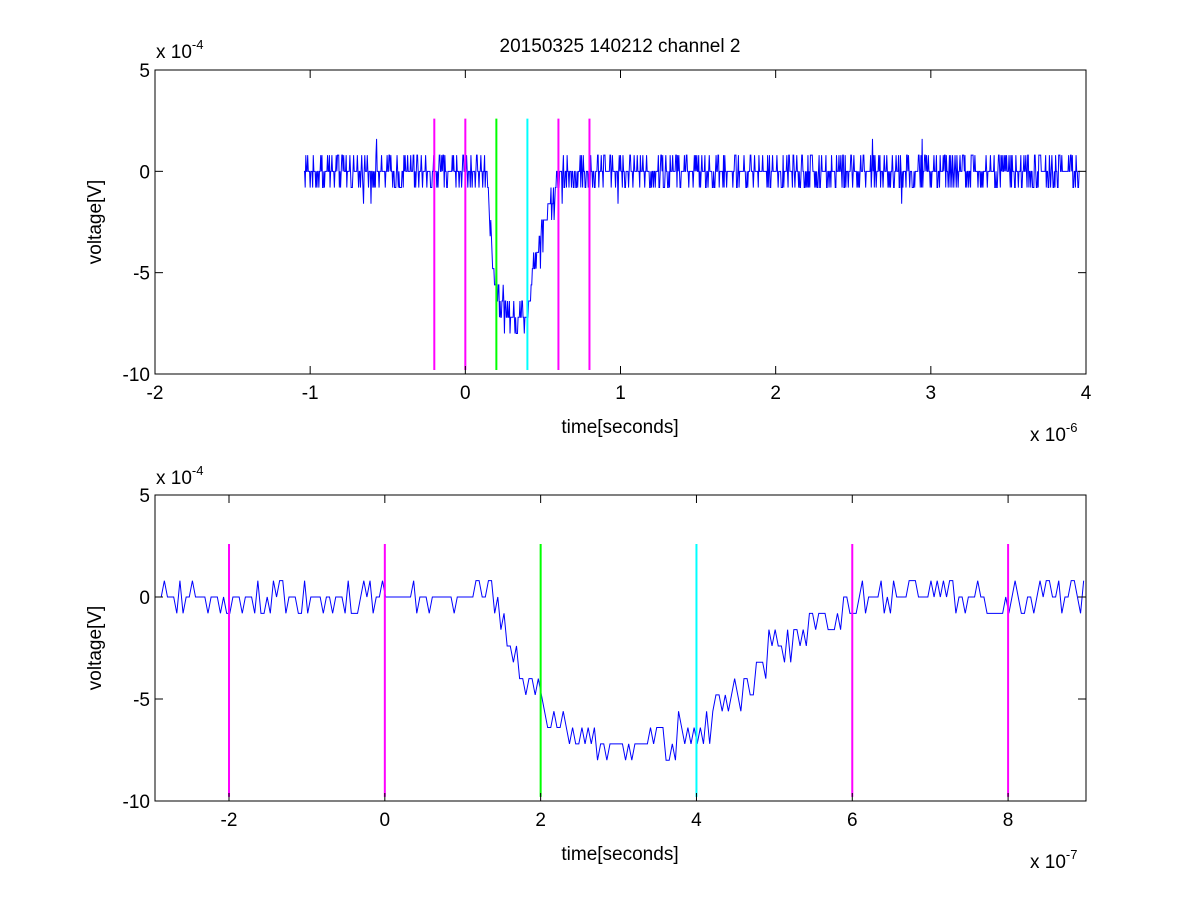 This screenshot has width=1200, height=900. What do you see at coordinates (144, 598) in the screenshot?
I see `y-tick-label-bottom-2: 0` at bounding box center [144, 598].